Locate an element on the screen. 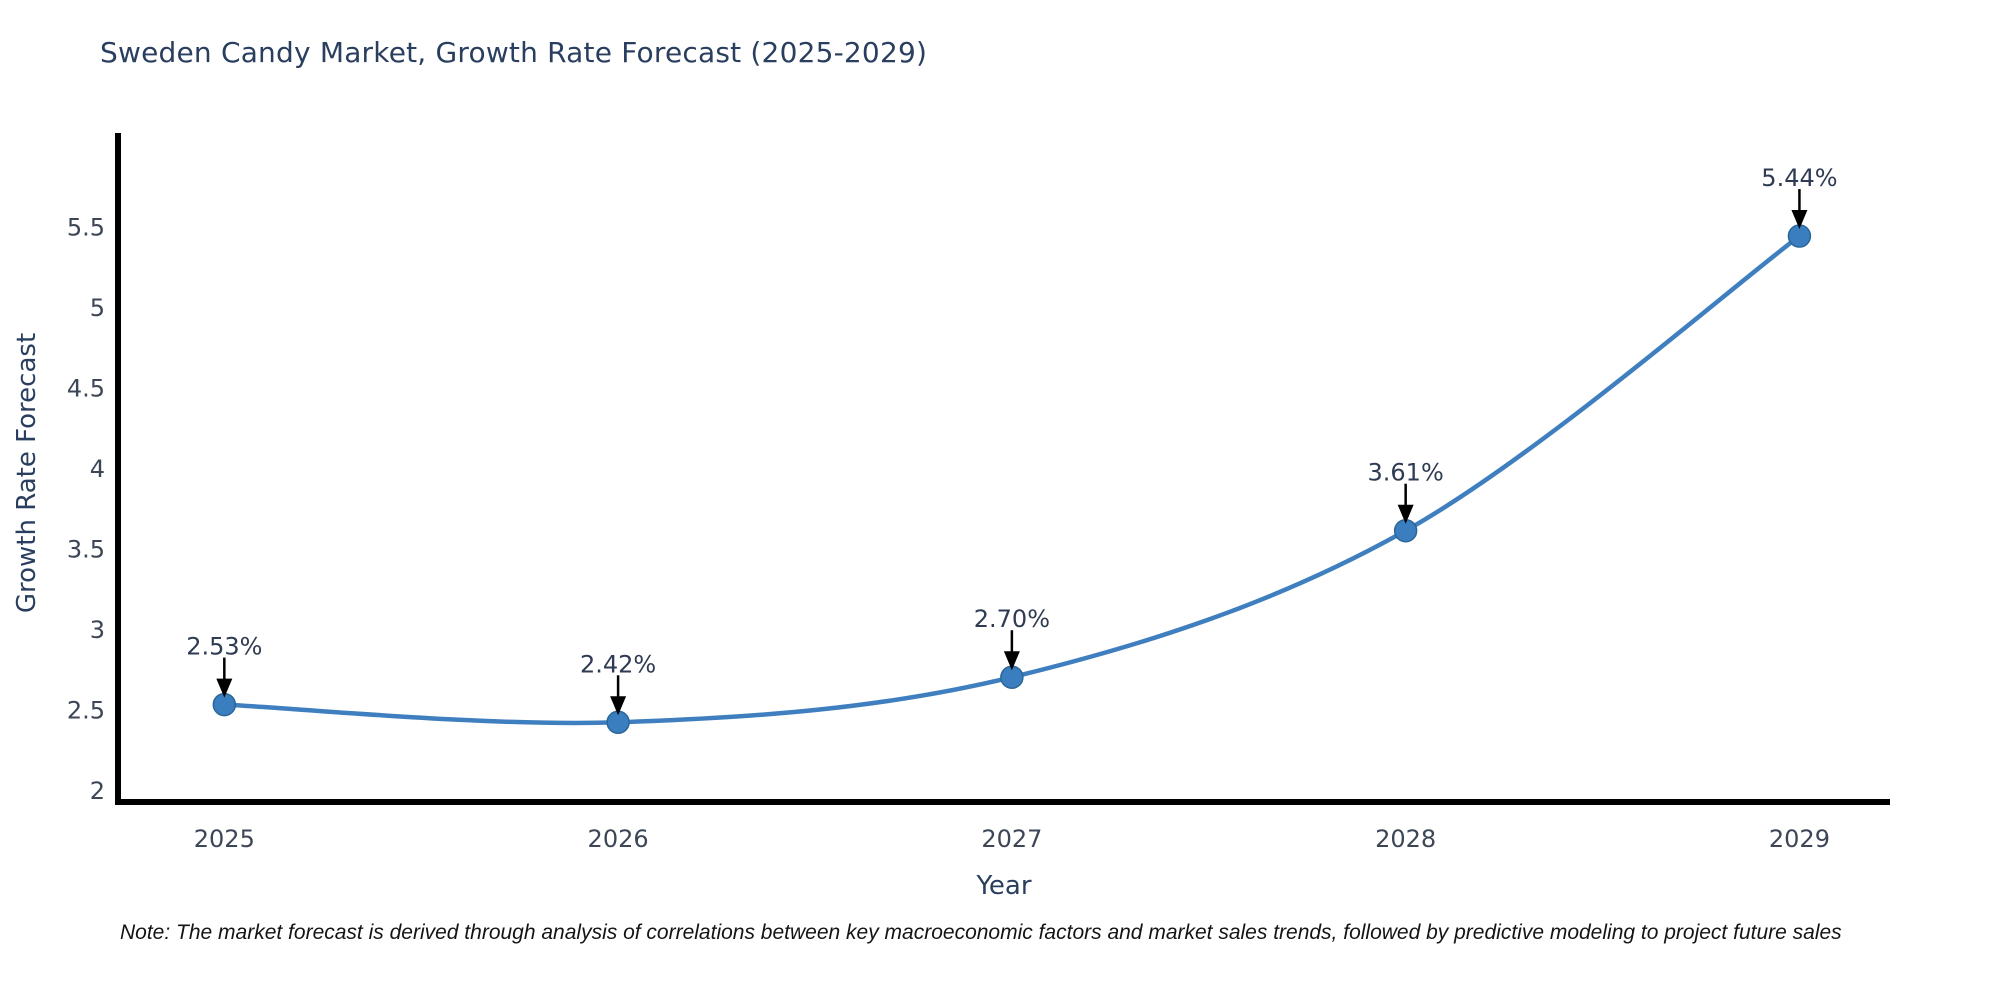  x-tick-label: 2026 is located at coordinates (618, 839).